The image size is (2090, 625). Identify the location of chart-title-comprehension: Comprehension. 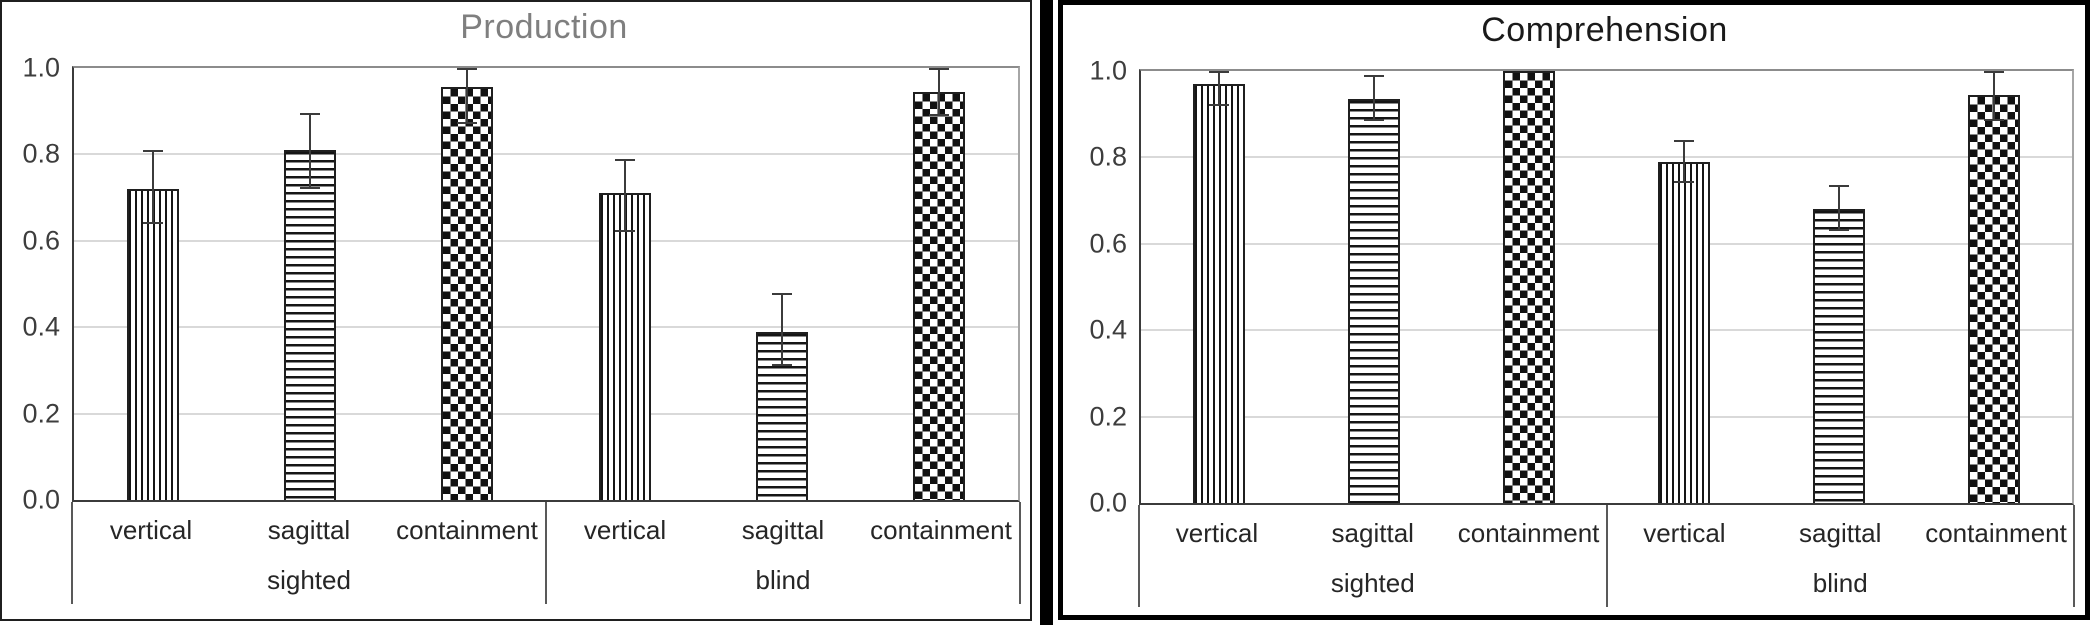
(1604, 30).